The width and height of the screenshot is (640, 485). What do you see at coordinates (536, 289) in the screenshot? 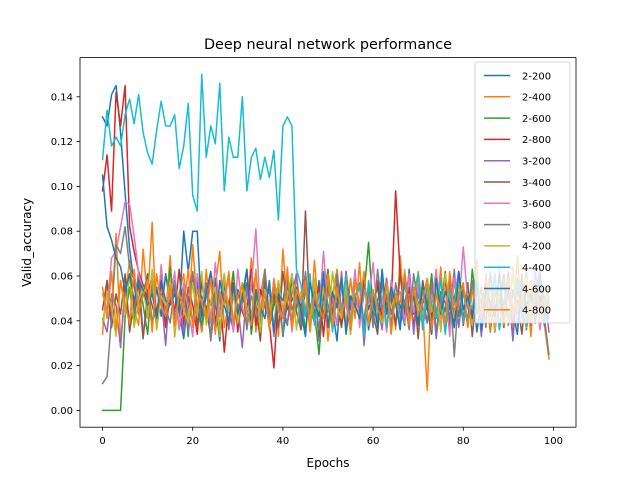
I see `legend-label-4-600: 4-600` at bounding box center [536, 289].